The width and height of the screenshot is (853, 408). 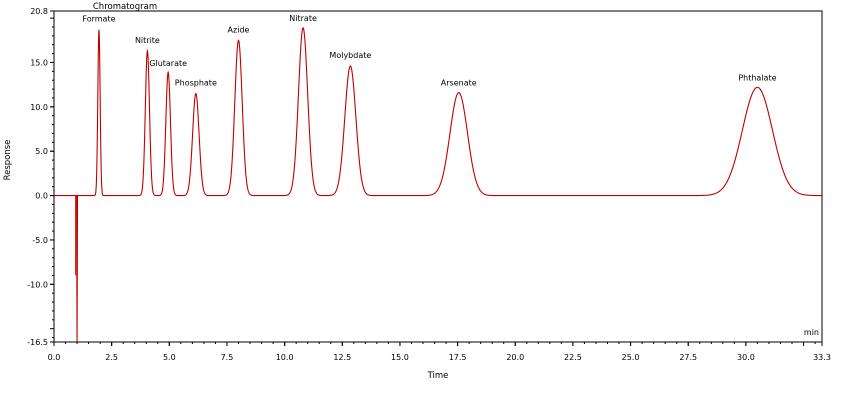 I want to click on peak-label-azide: Azide, so click(x=239, y=29).